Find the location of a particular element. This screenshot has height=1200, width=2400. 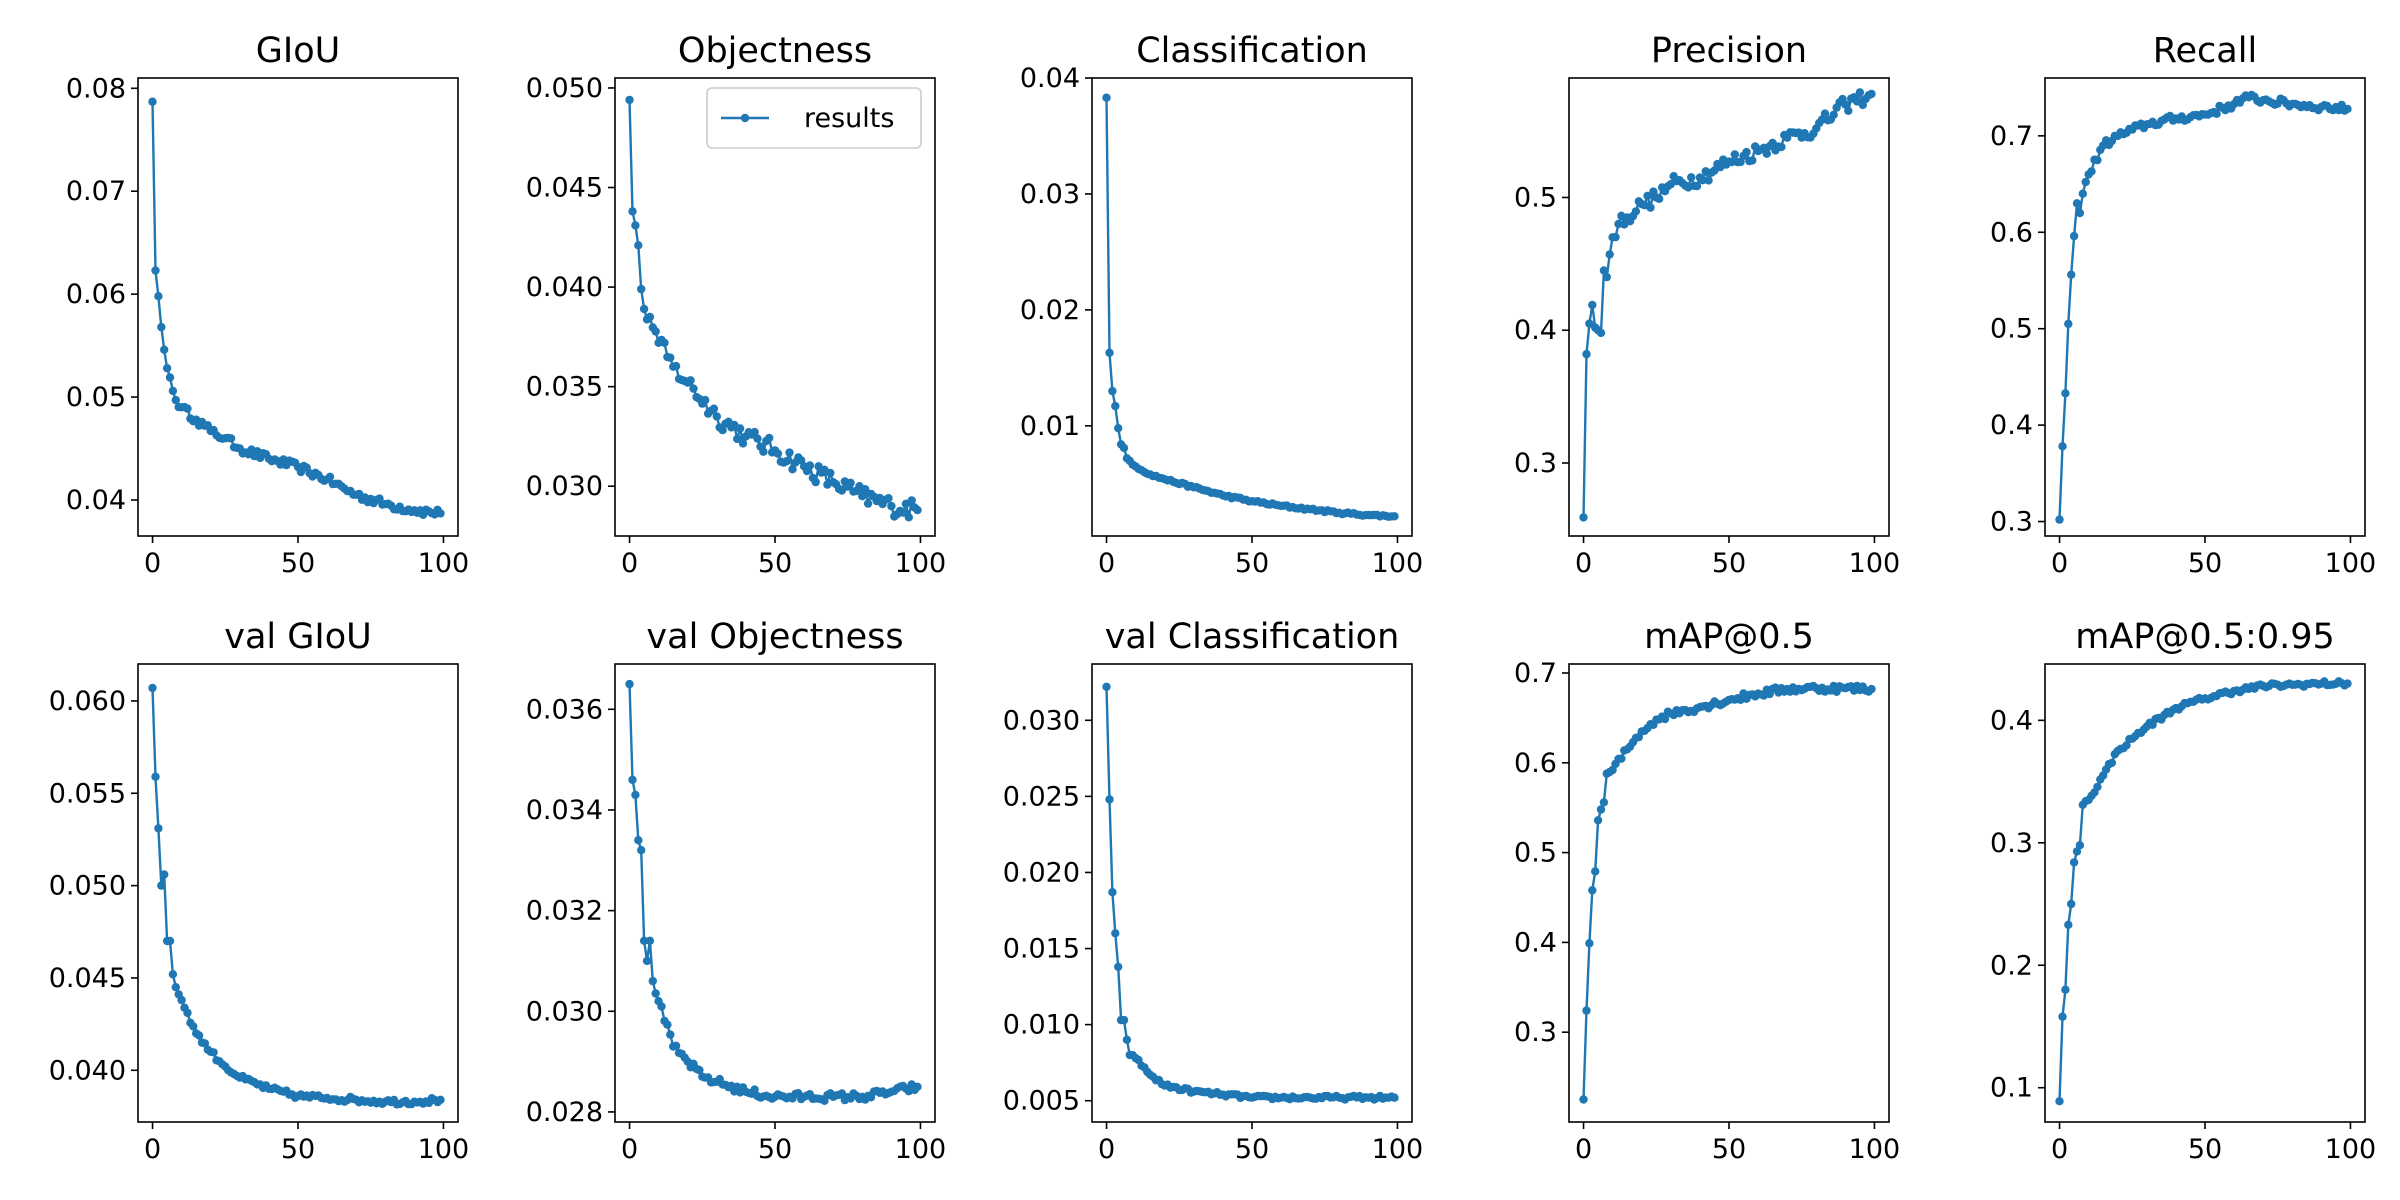

y-tick-label: 0.1 is located at coordinates (2011, 1088).